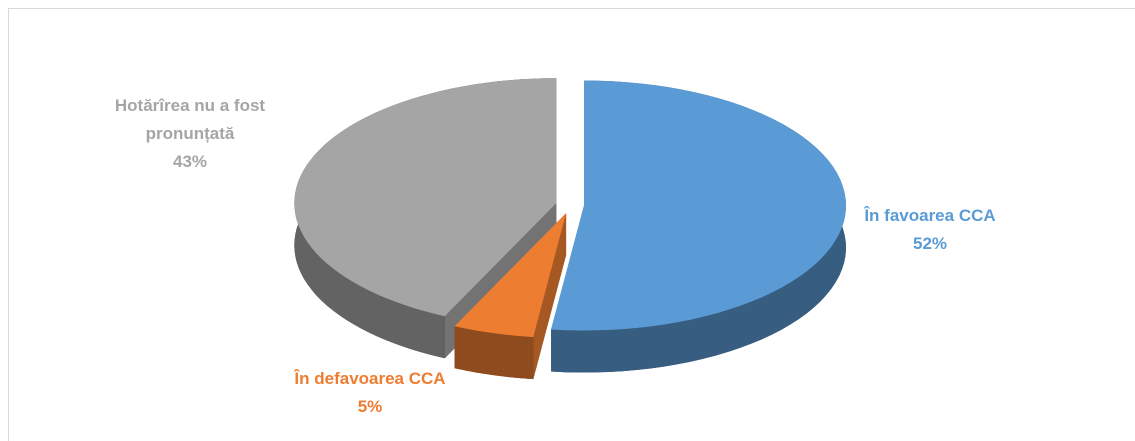 Image resolution: width=1135 pixels, height=441 pixels. What do you see at coordinates (494, 353) in the screenshot?
I see `slice-wall` at bounding box center [494, 353].